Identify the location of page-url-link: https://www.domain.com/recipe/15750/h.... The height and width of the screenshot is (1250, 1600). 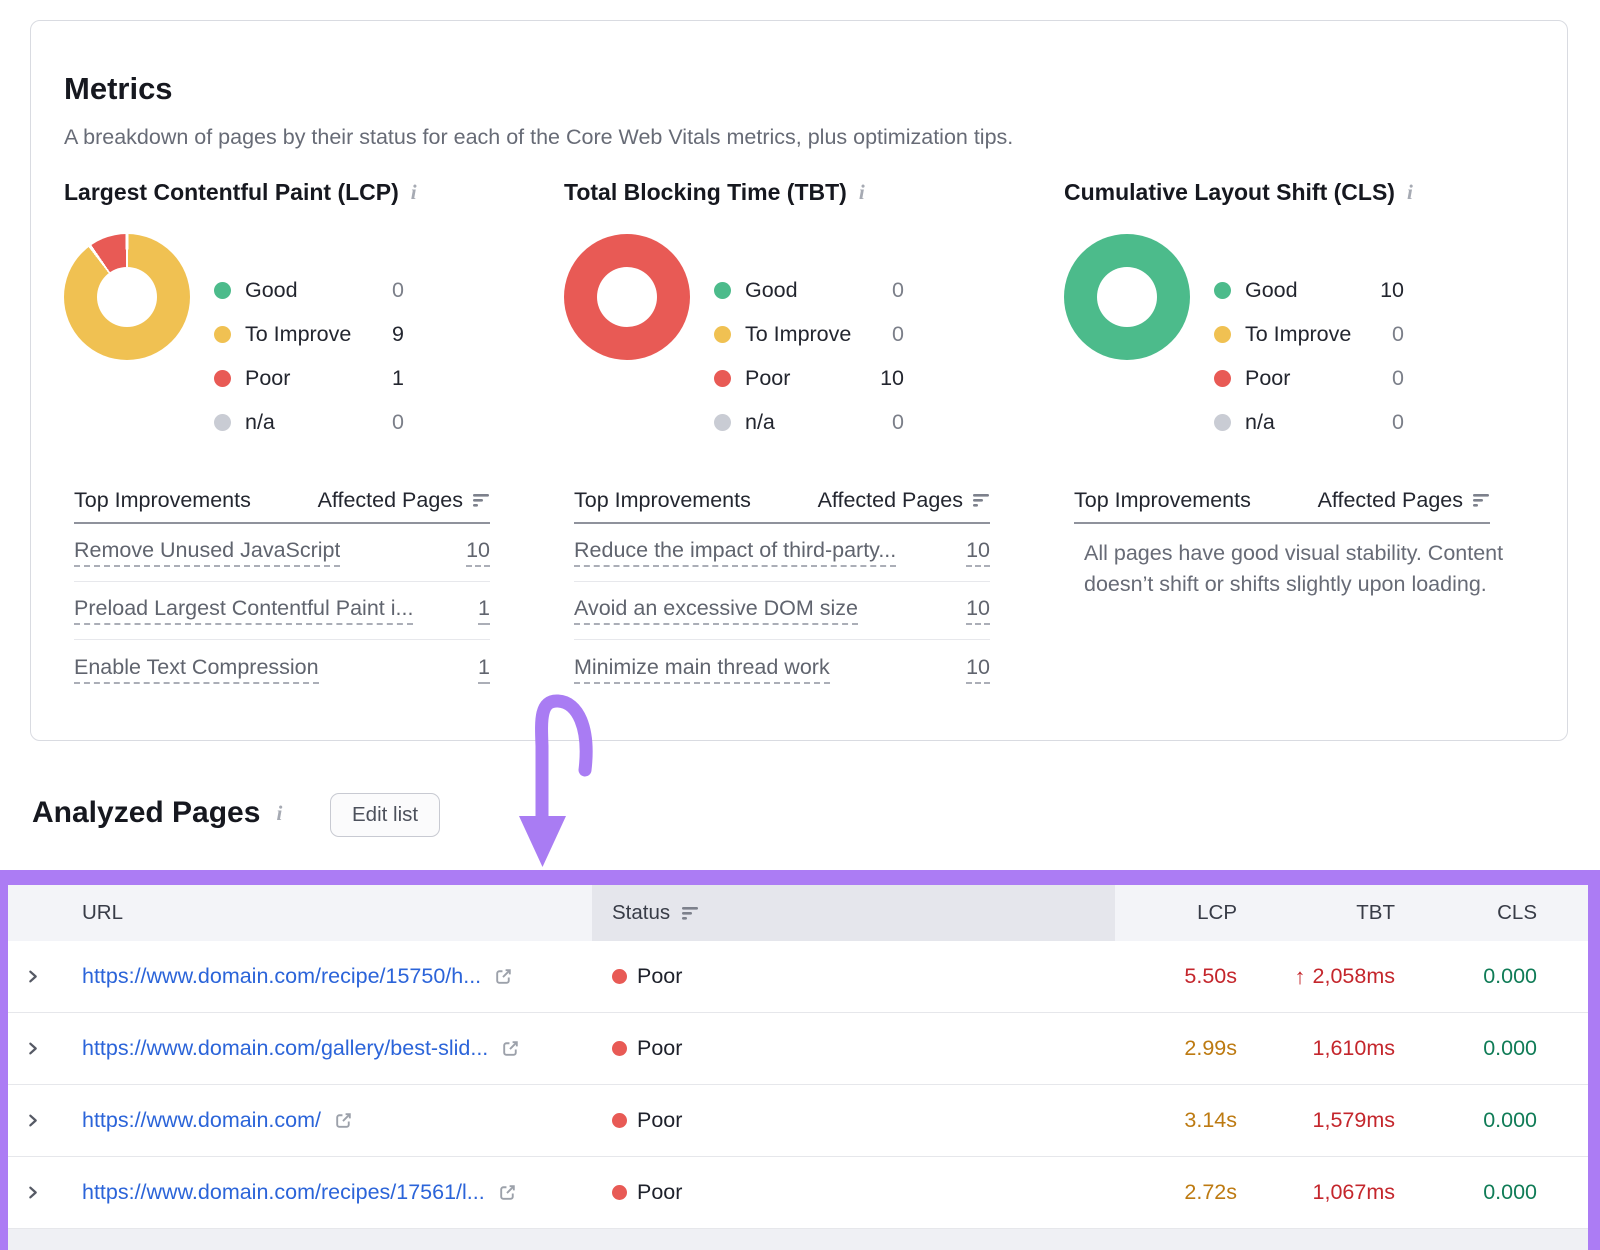
(282, 976).